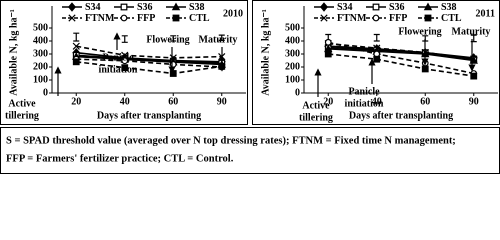 The width and height of the screenshot is (500, 240). What do you see at coordinates (233, 13) in the screenshot?
I see `year-label: 2010` at bounding box center [233, 13].